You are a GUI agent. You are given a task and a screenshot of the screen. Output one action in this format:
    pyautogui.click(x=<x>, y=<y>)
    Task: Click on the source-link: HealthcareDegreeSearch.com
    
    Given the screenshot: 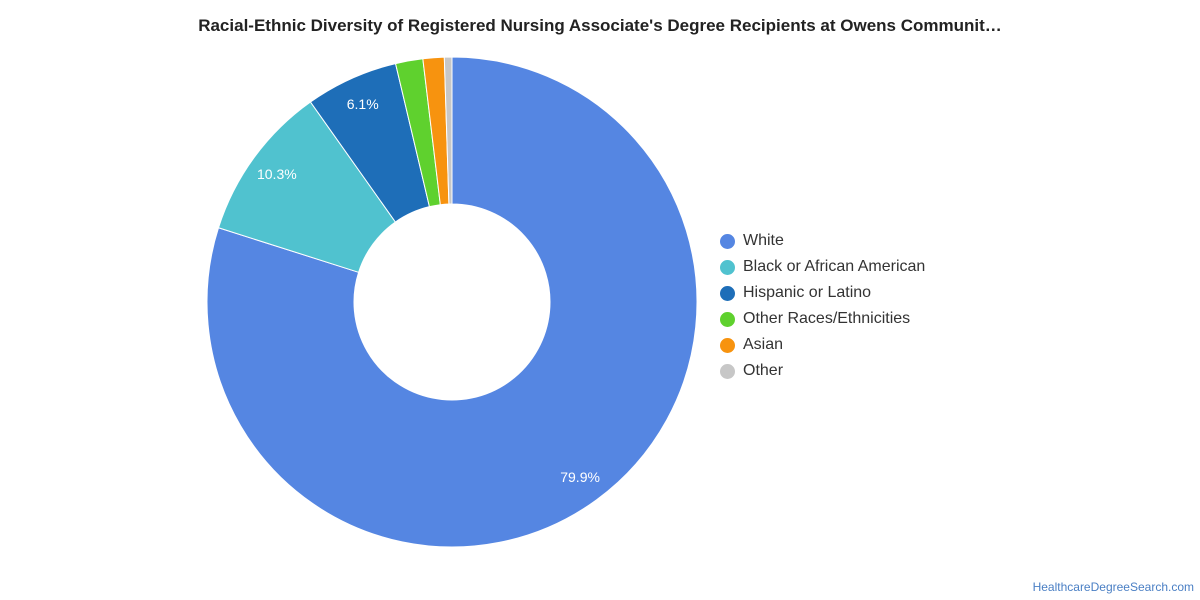 What is the action you would take?
    pyautogui.click(x=1113, y=587)
    